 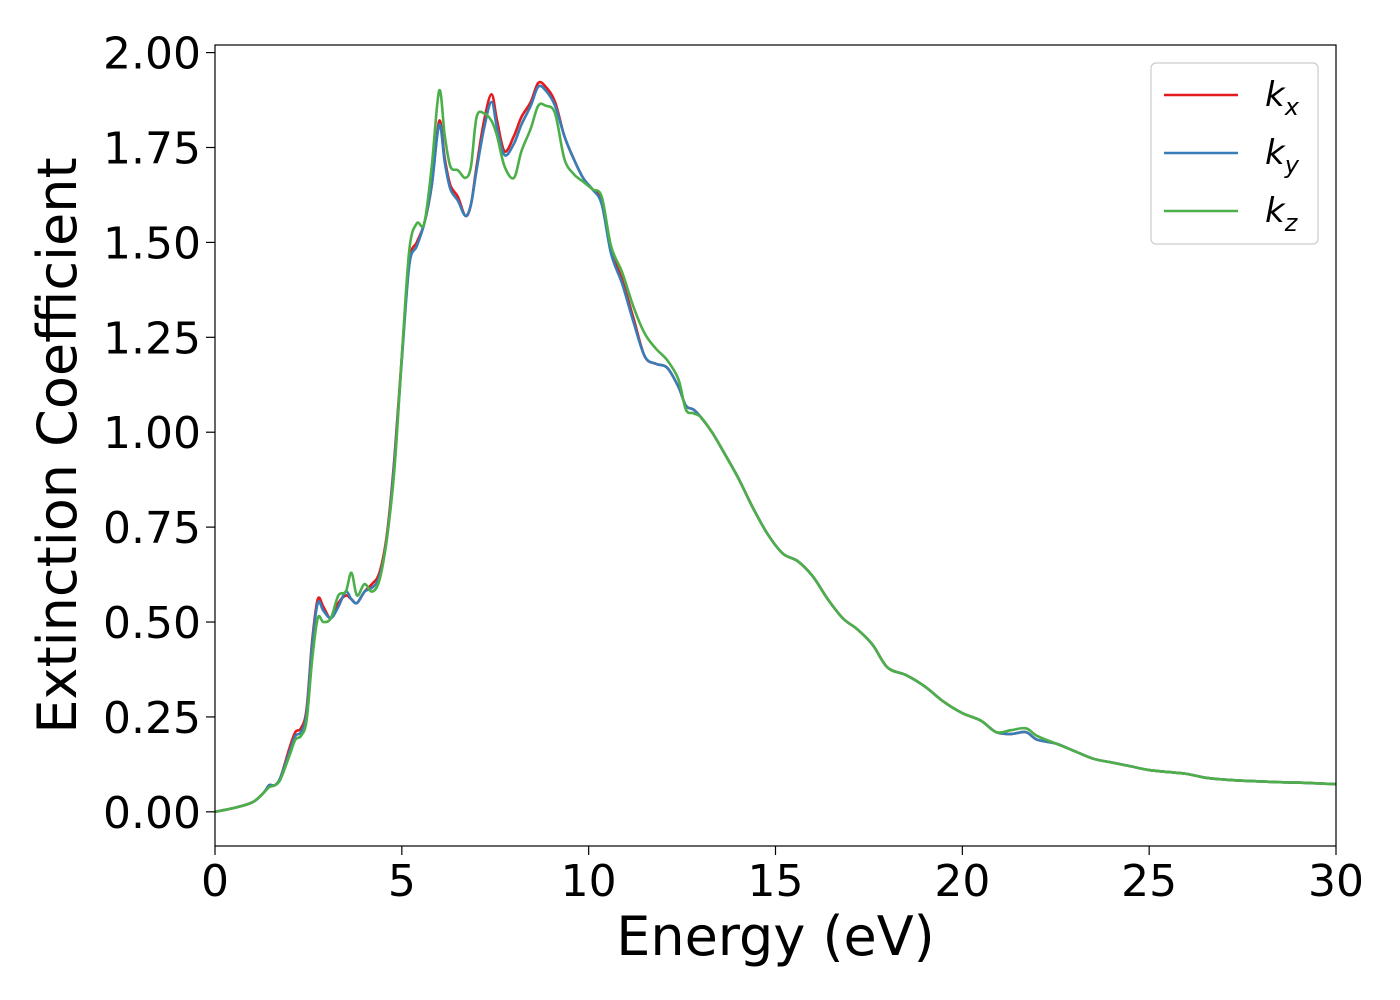 What do you see at coordinates (152, 623) in the screenshot?
I see `y-tick-label: 0.50` at bounding box center [152, 623].